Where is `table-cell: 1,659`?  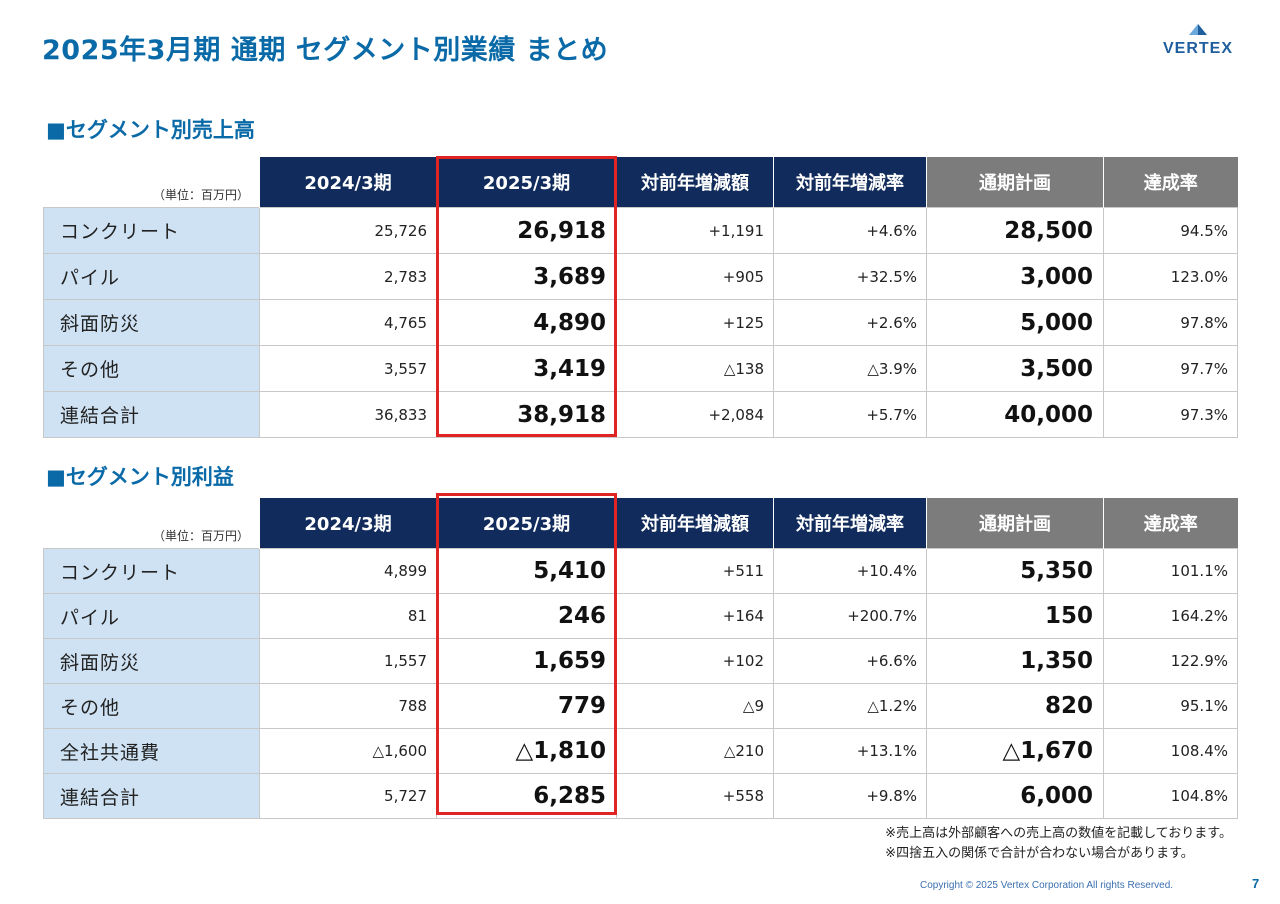
table-cell: 1,659 is located at coordinates (526, 661).